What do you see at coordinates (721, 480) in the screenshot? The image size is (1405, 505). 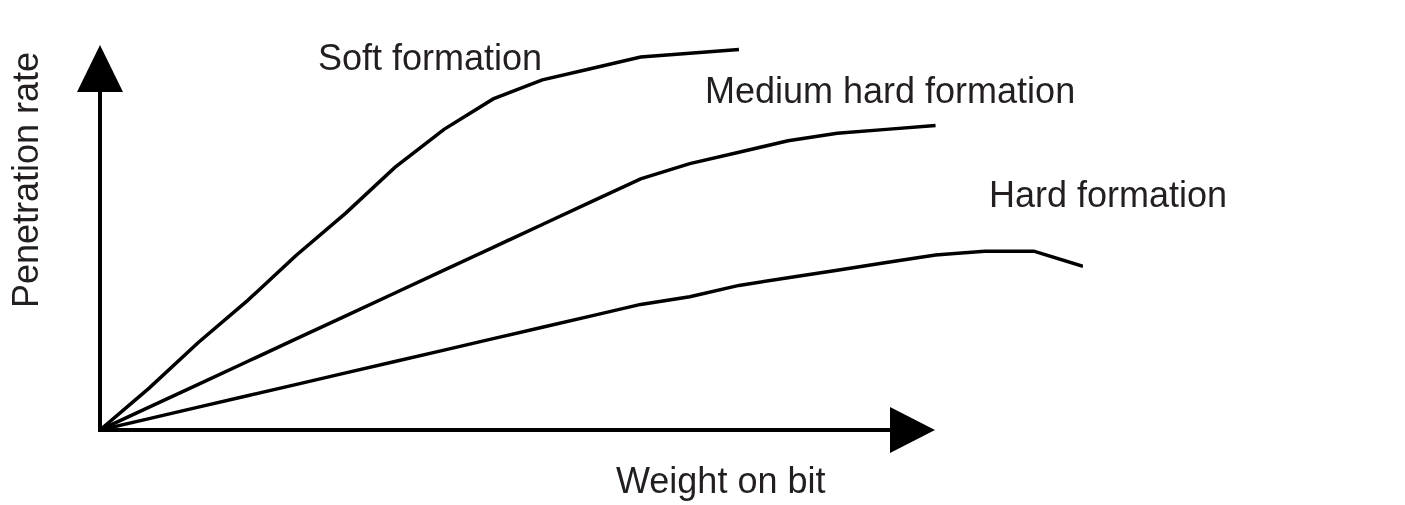 I see `x-axis-title: Weight on bit` at bounding box center [721, 480].